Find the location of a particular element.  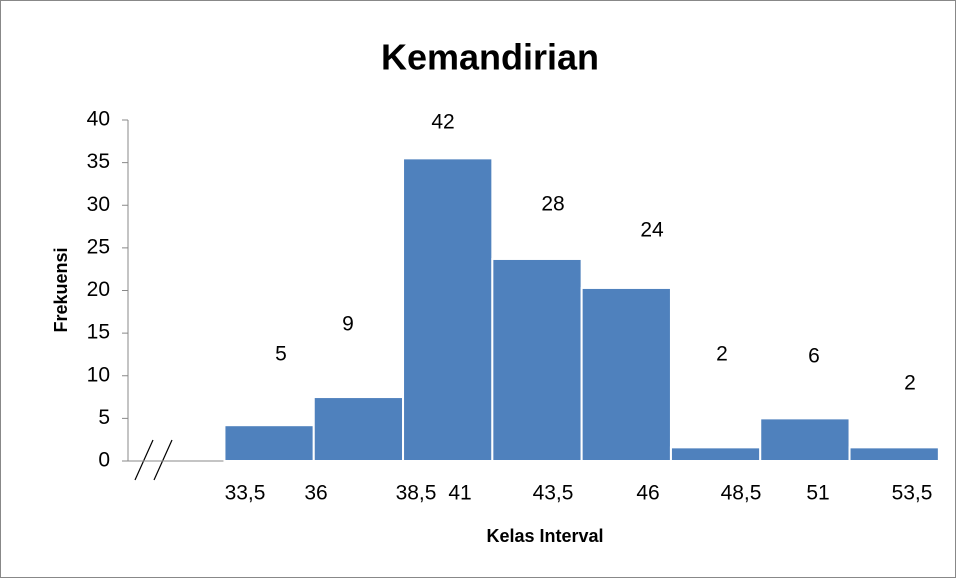

x-tick-label: 38,5 is located at coordinates (416, 493).